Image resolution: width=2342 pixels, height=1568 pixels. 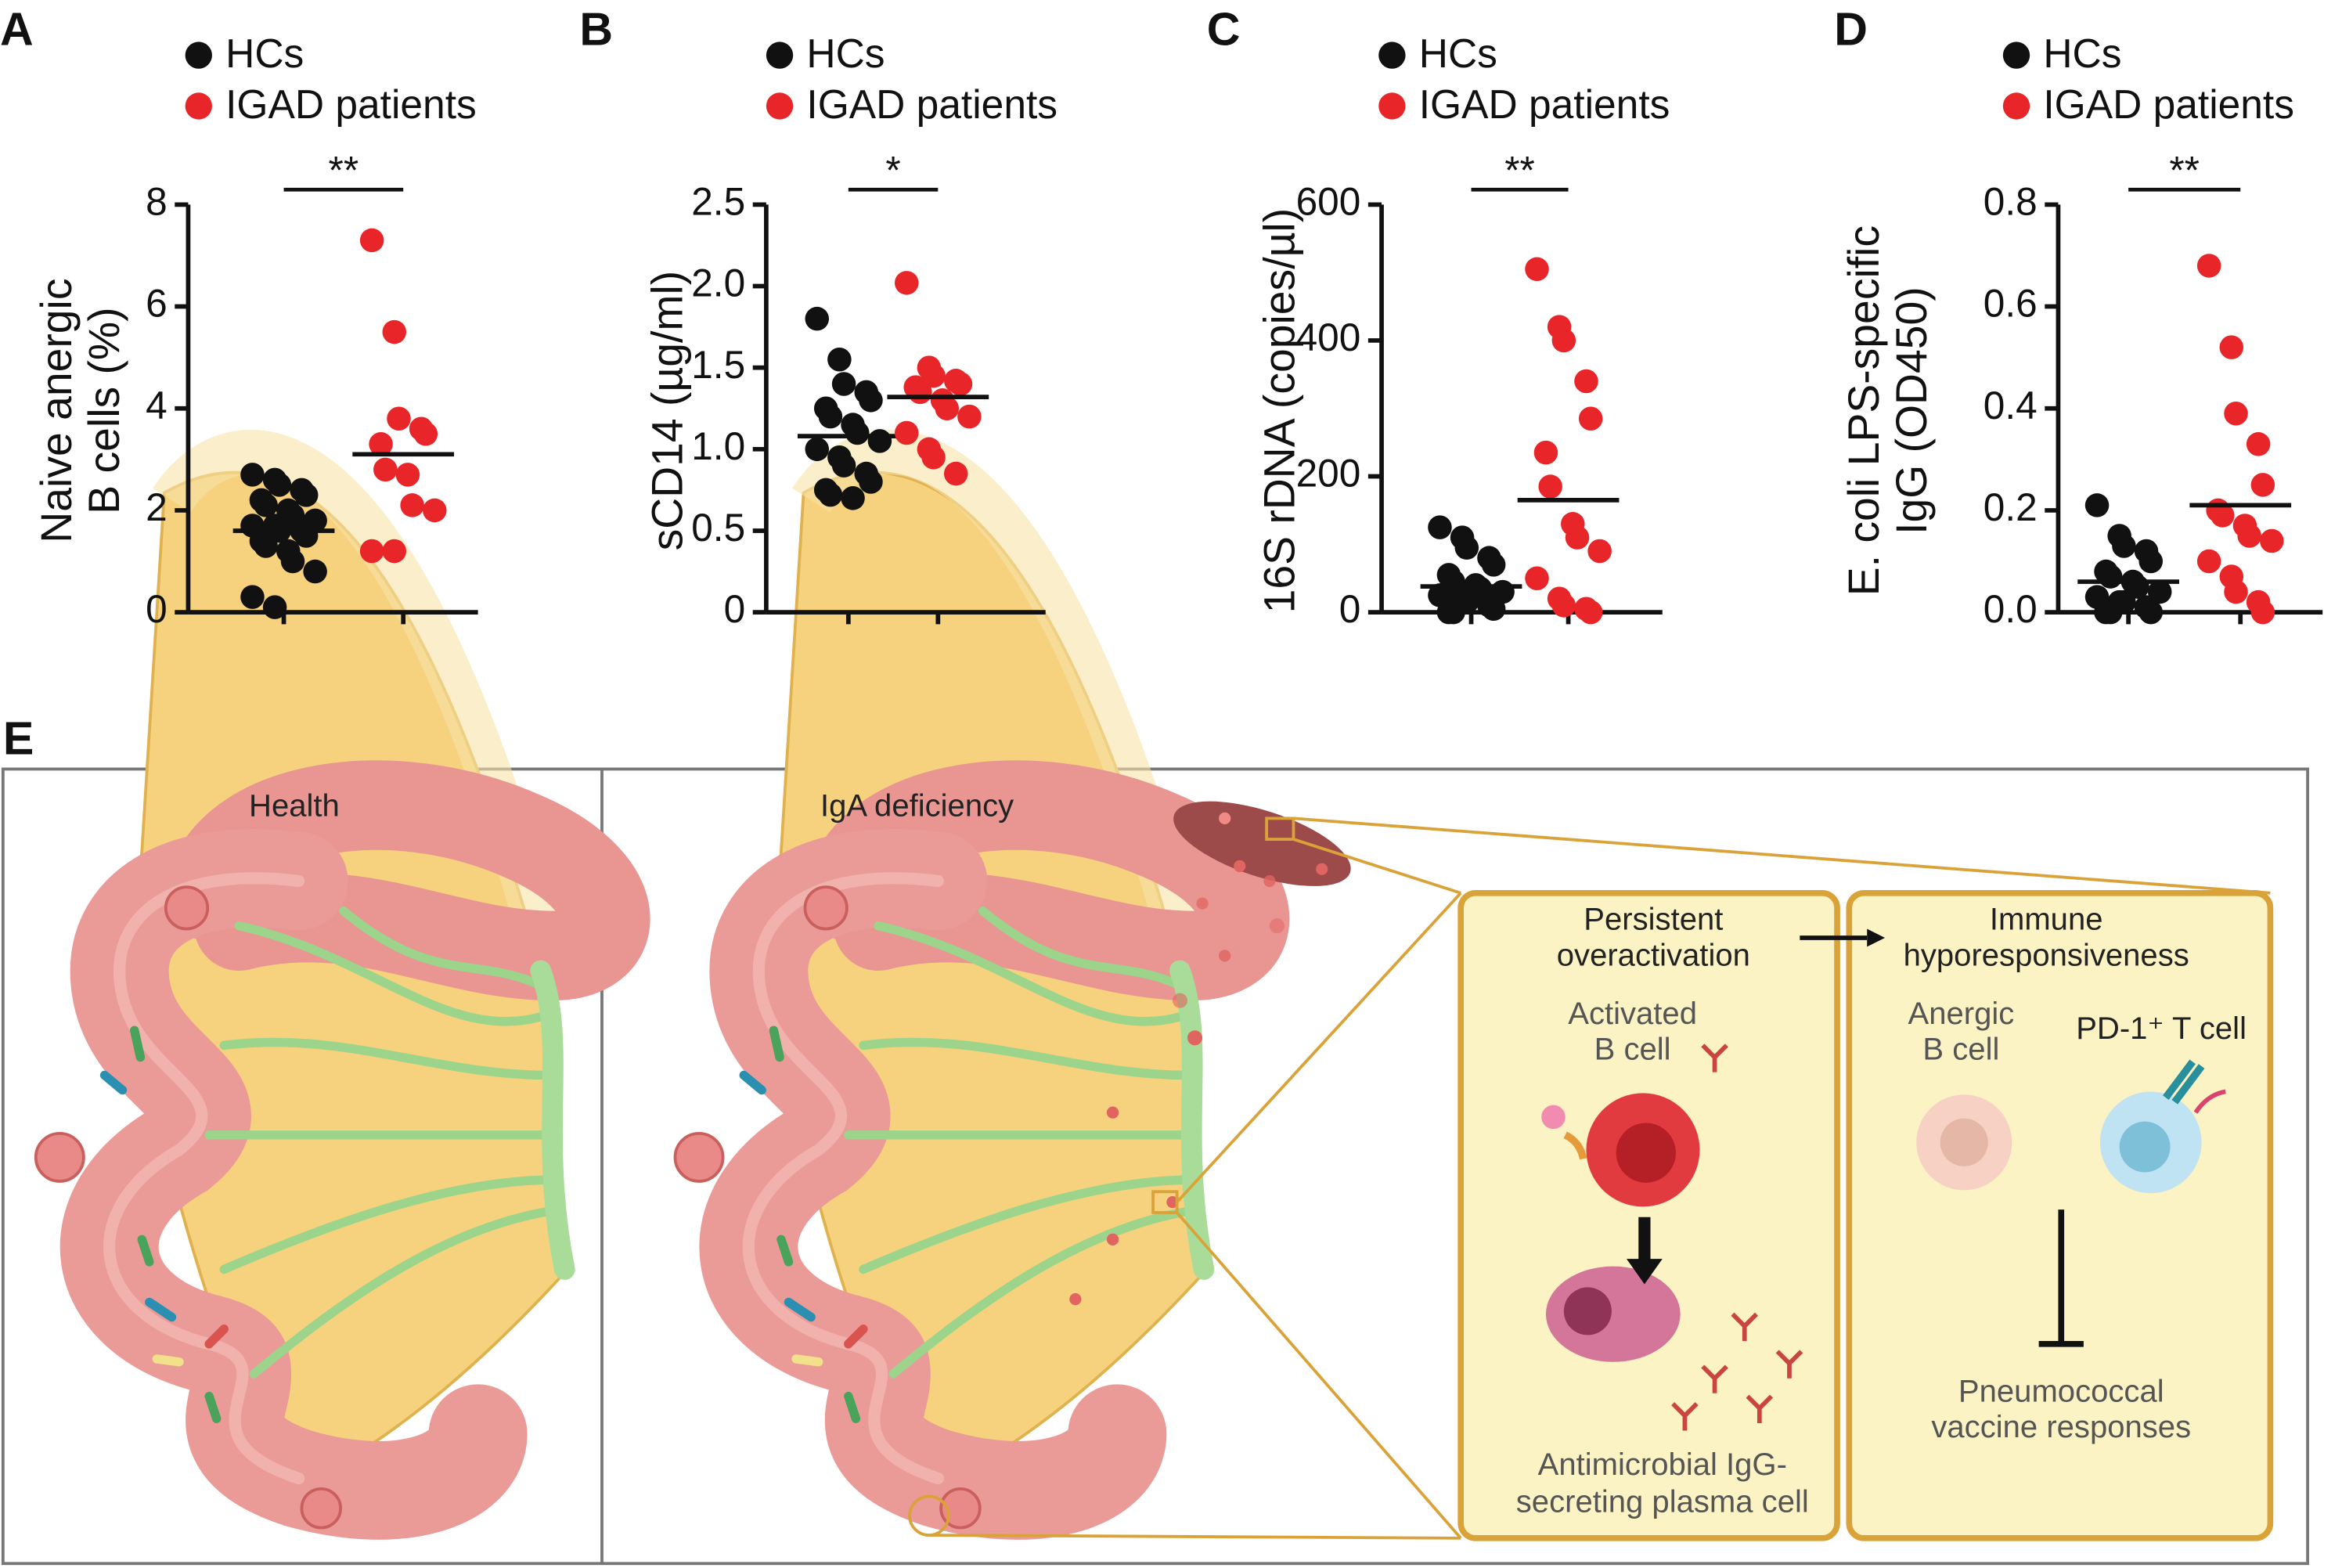 What do you see at coordinates (2010, 609) in the screenshot?
I see `y-tick-label: 0.0` at bounding box center [2010, 609].